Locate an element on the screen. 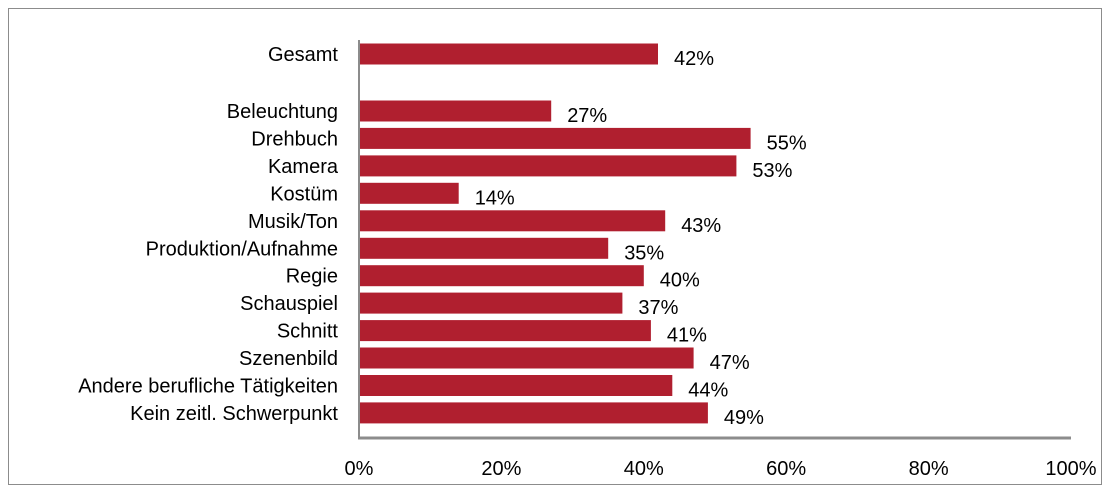 This screenshot has width=1112, height=493. value-label-kein-zeitl-schwerpunkt: 49% is located at coordinates (744, 418).